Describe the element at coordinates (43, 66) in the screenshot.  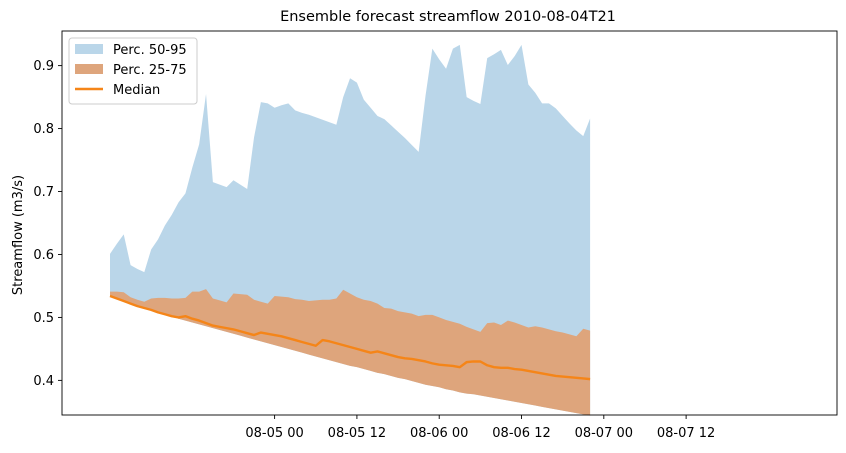
I see `y-tick-label: 0.9` at that location.